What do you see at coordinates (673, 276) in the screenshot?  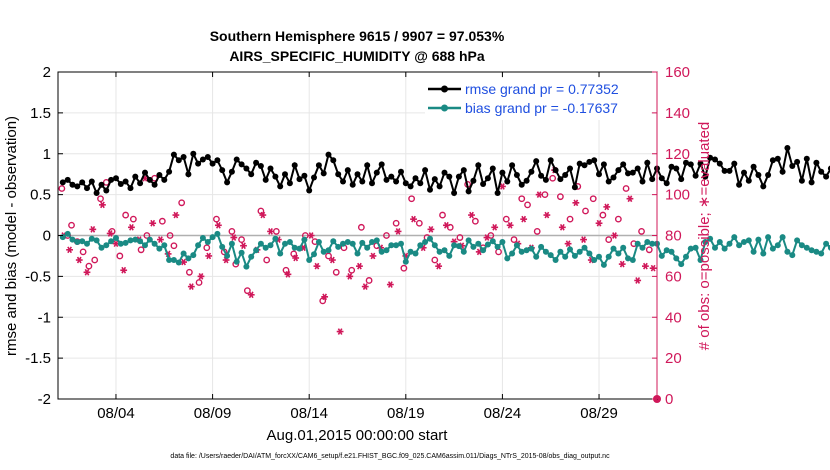 I see `y-right-tick-label: 60` at bounding box center [673, 276].